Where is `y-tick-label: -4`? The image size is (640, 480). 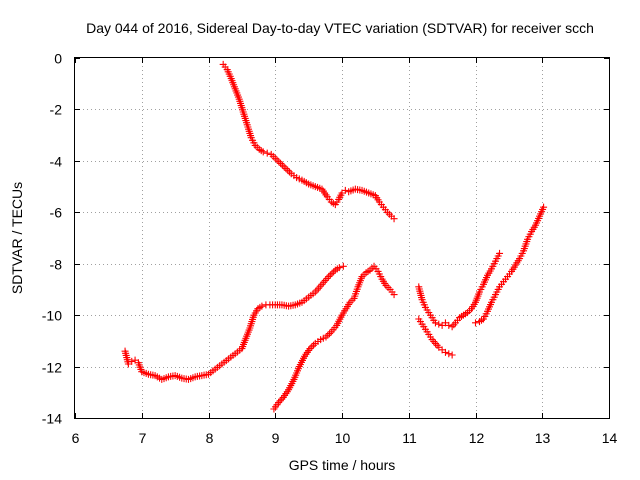
y-tick-label: -4 is located at coordinates (56, 162).